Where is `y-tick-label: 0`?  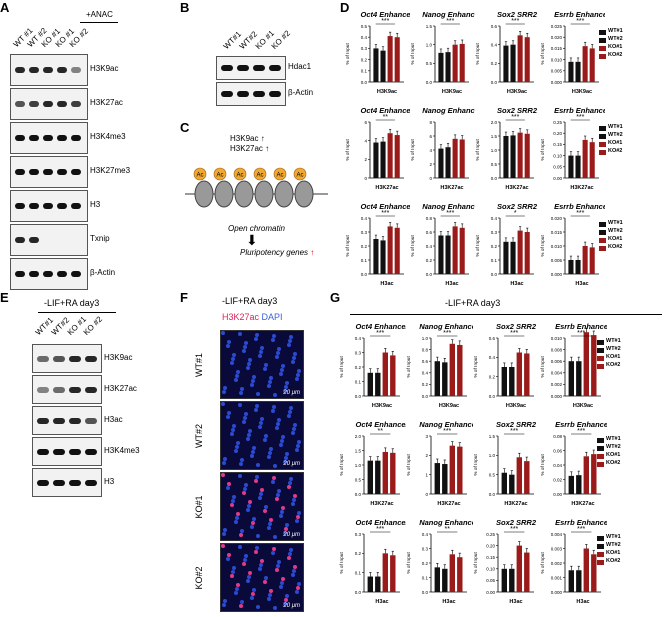
y-tick-label: 0 is located at coordinates (430, 178).